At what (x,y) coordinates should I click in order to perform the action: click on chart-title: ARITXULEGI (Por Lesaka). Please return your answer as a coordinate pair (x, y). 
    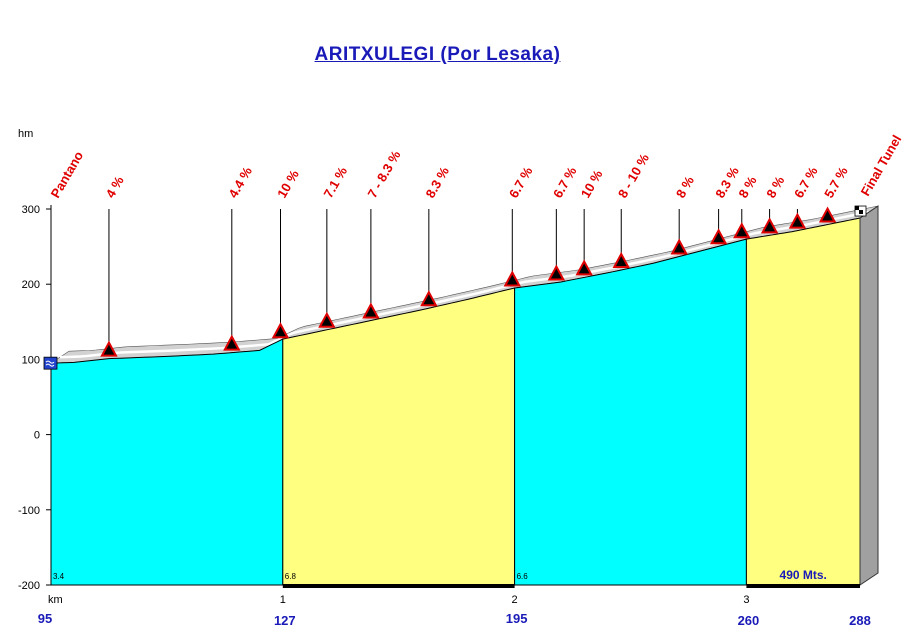
    Looking at the image, I should click on (437, 54).